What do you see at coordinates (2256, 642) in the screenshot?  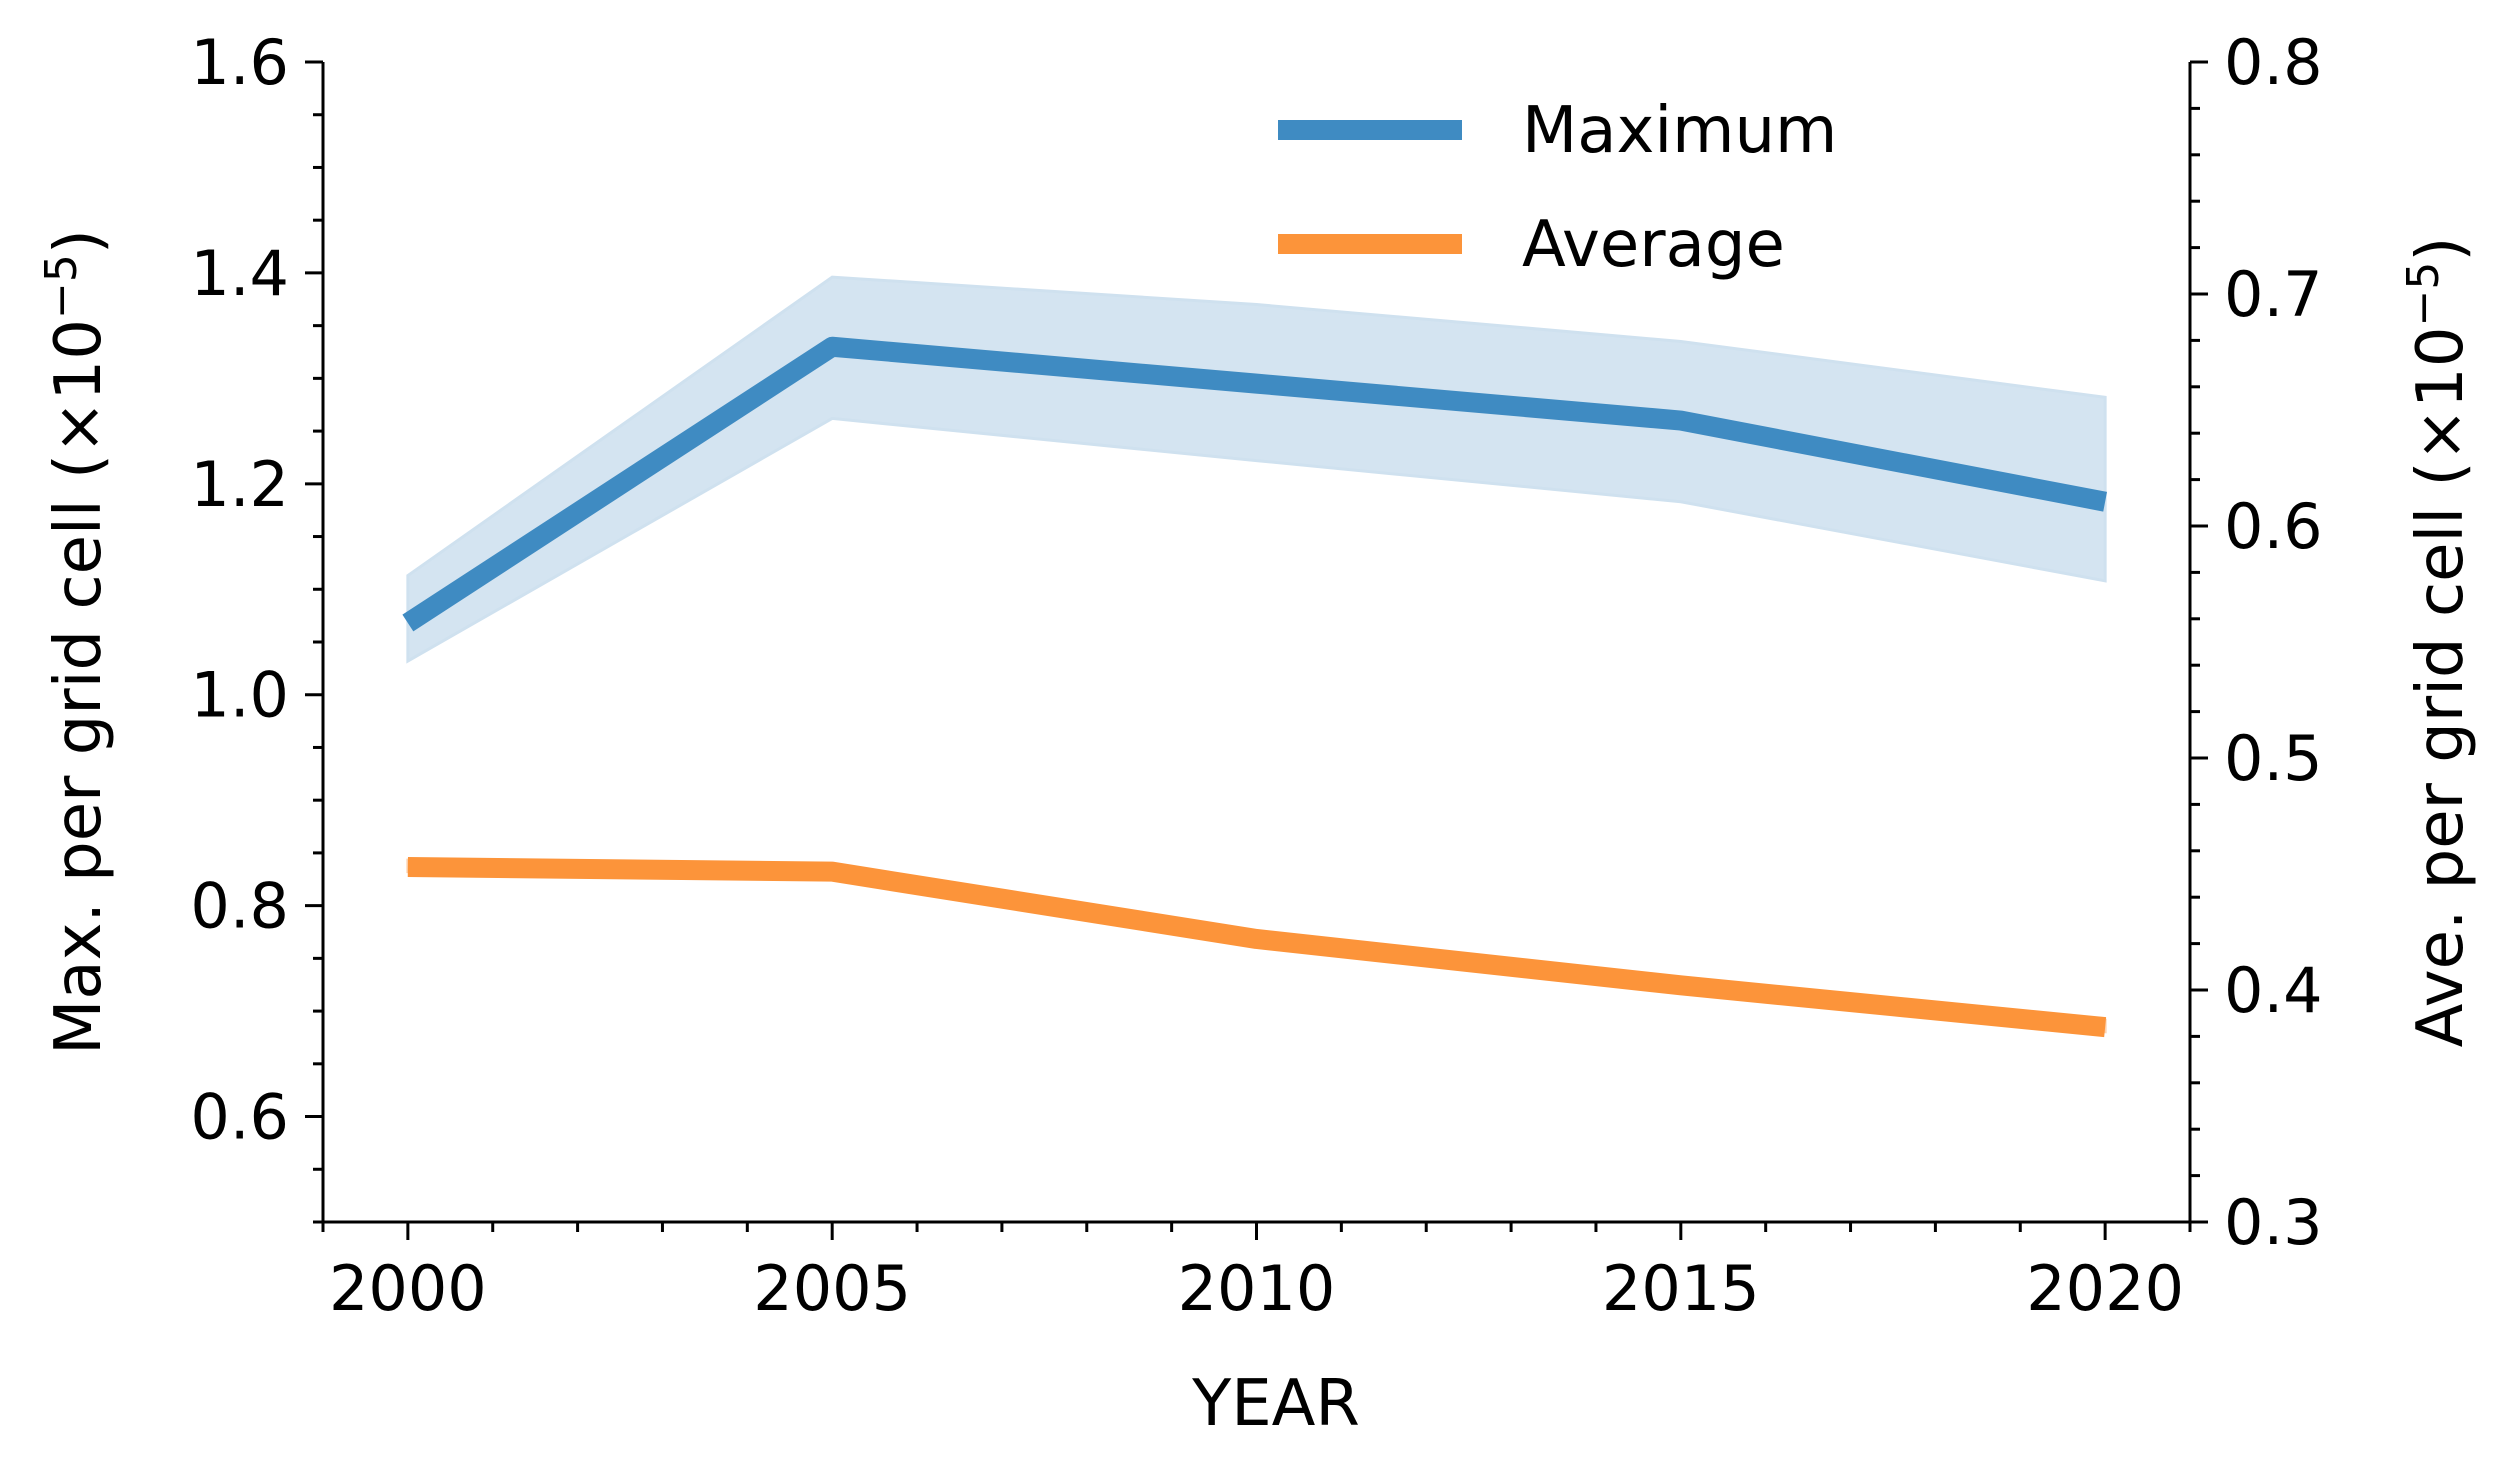 I see `right-y-axis-ticks: 0.3 0.4 0.5 0.6 0.7 0.8` at bounding box center [2256, 642].